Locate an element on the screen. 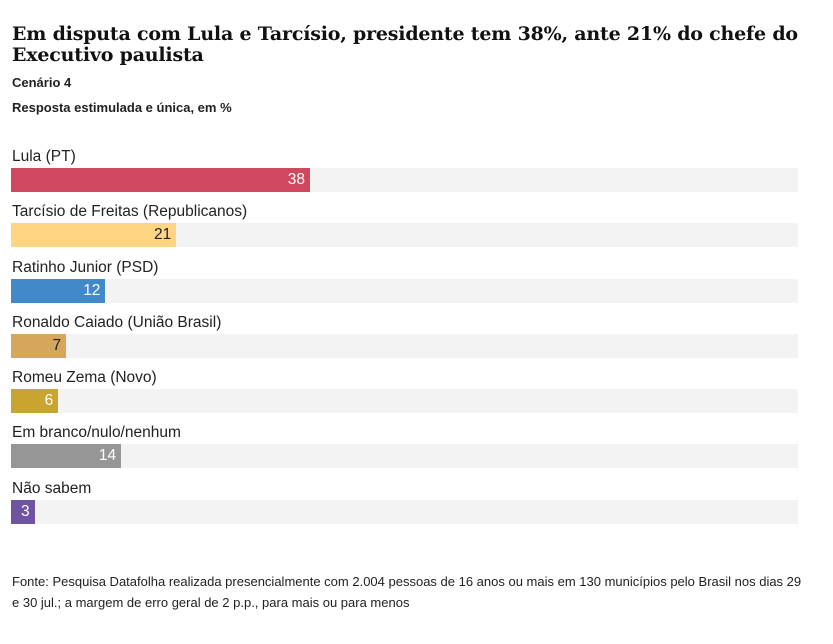 The width and height of the screenshot is (833, 644). value-label: 38 is located at coordinates (296, 179).